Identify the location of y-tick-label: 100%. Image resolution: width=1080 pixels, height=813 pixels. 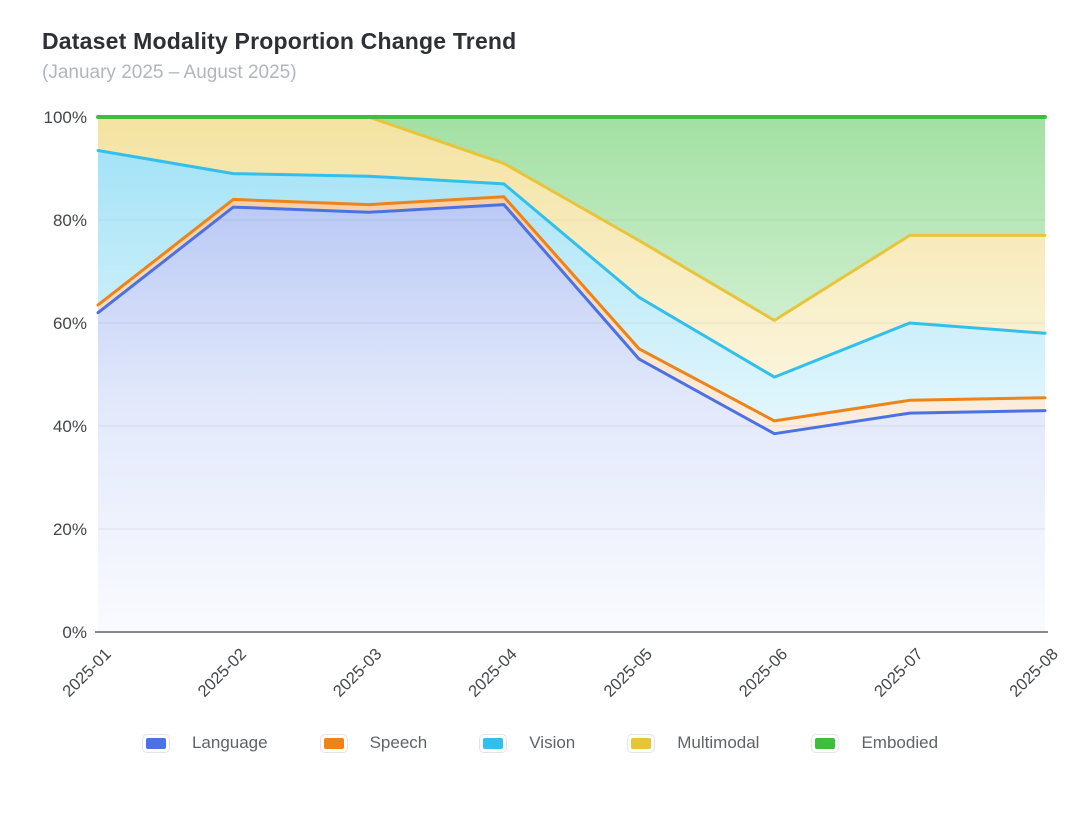
(65, 117).